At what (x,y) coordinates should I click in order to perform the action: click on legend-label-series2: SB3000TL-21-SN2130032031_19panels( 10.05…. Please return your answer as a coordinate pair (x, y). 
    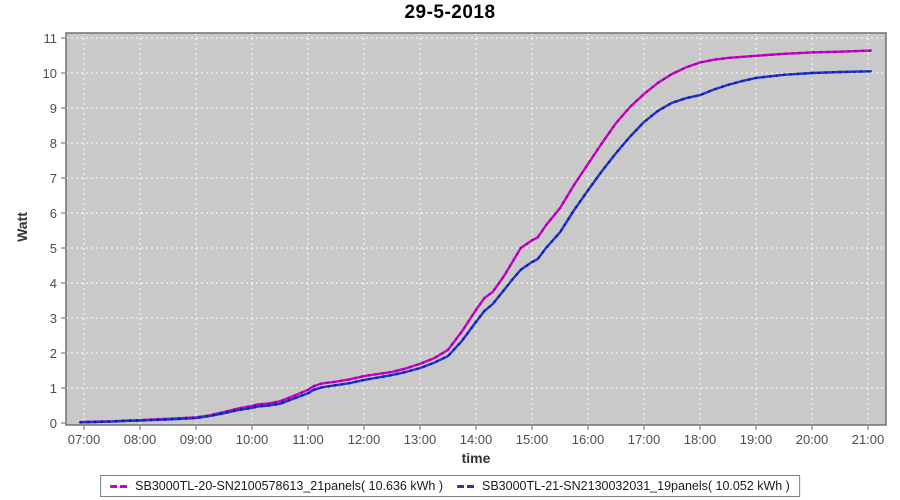
    Looking at the image, I should click on (636, 486).